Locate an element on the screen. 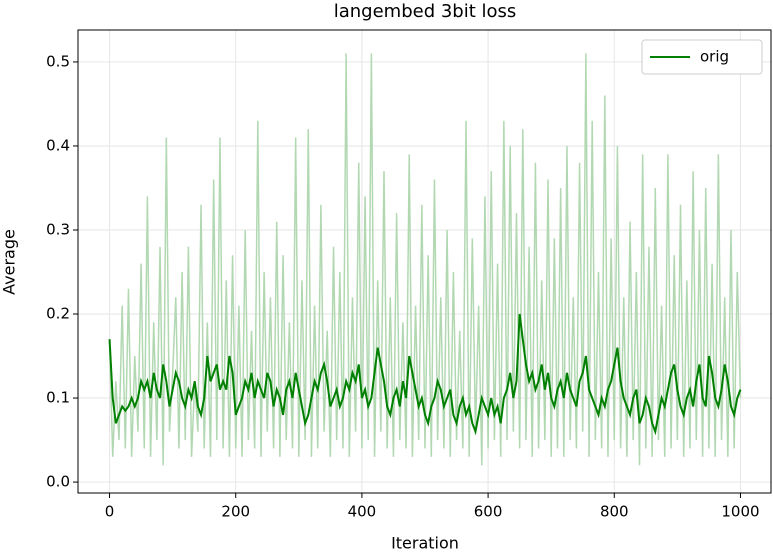 The width and height of the screenshot is (773, 556). x-tick-label: 600 is located at coordinates (488, 512).